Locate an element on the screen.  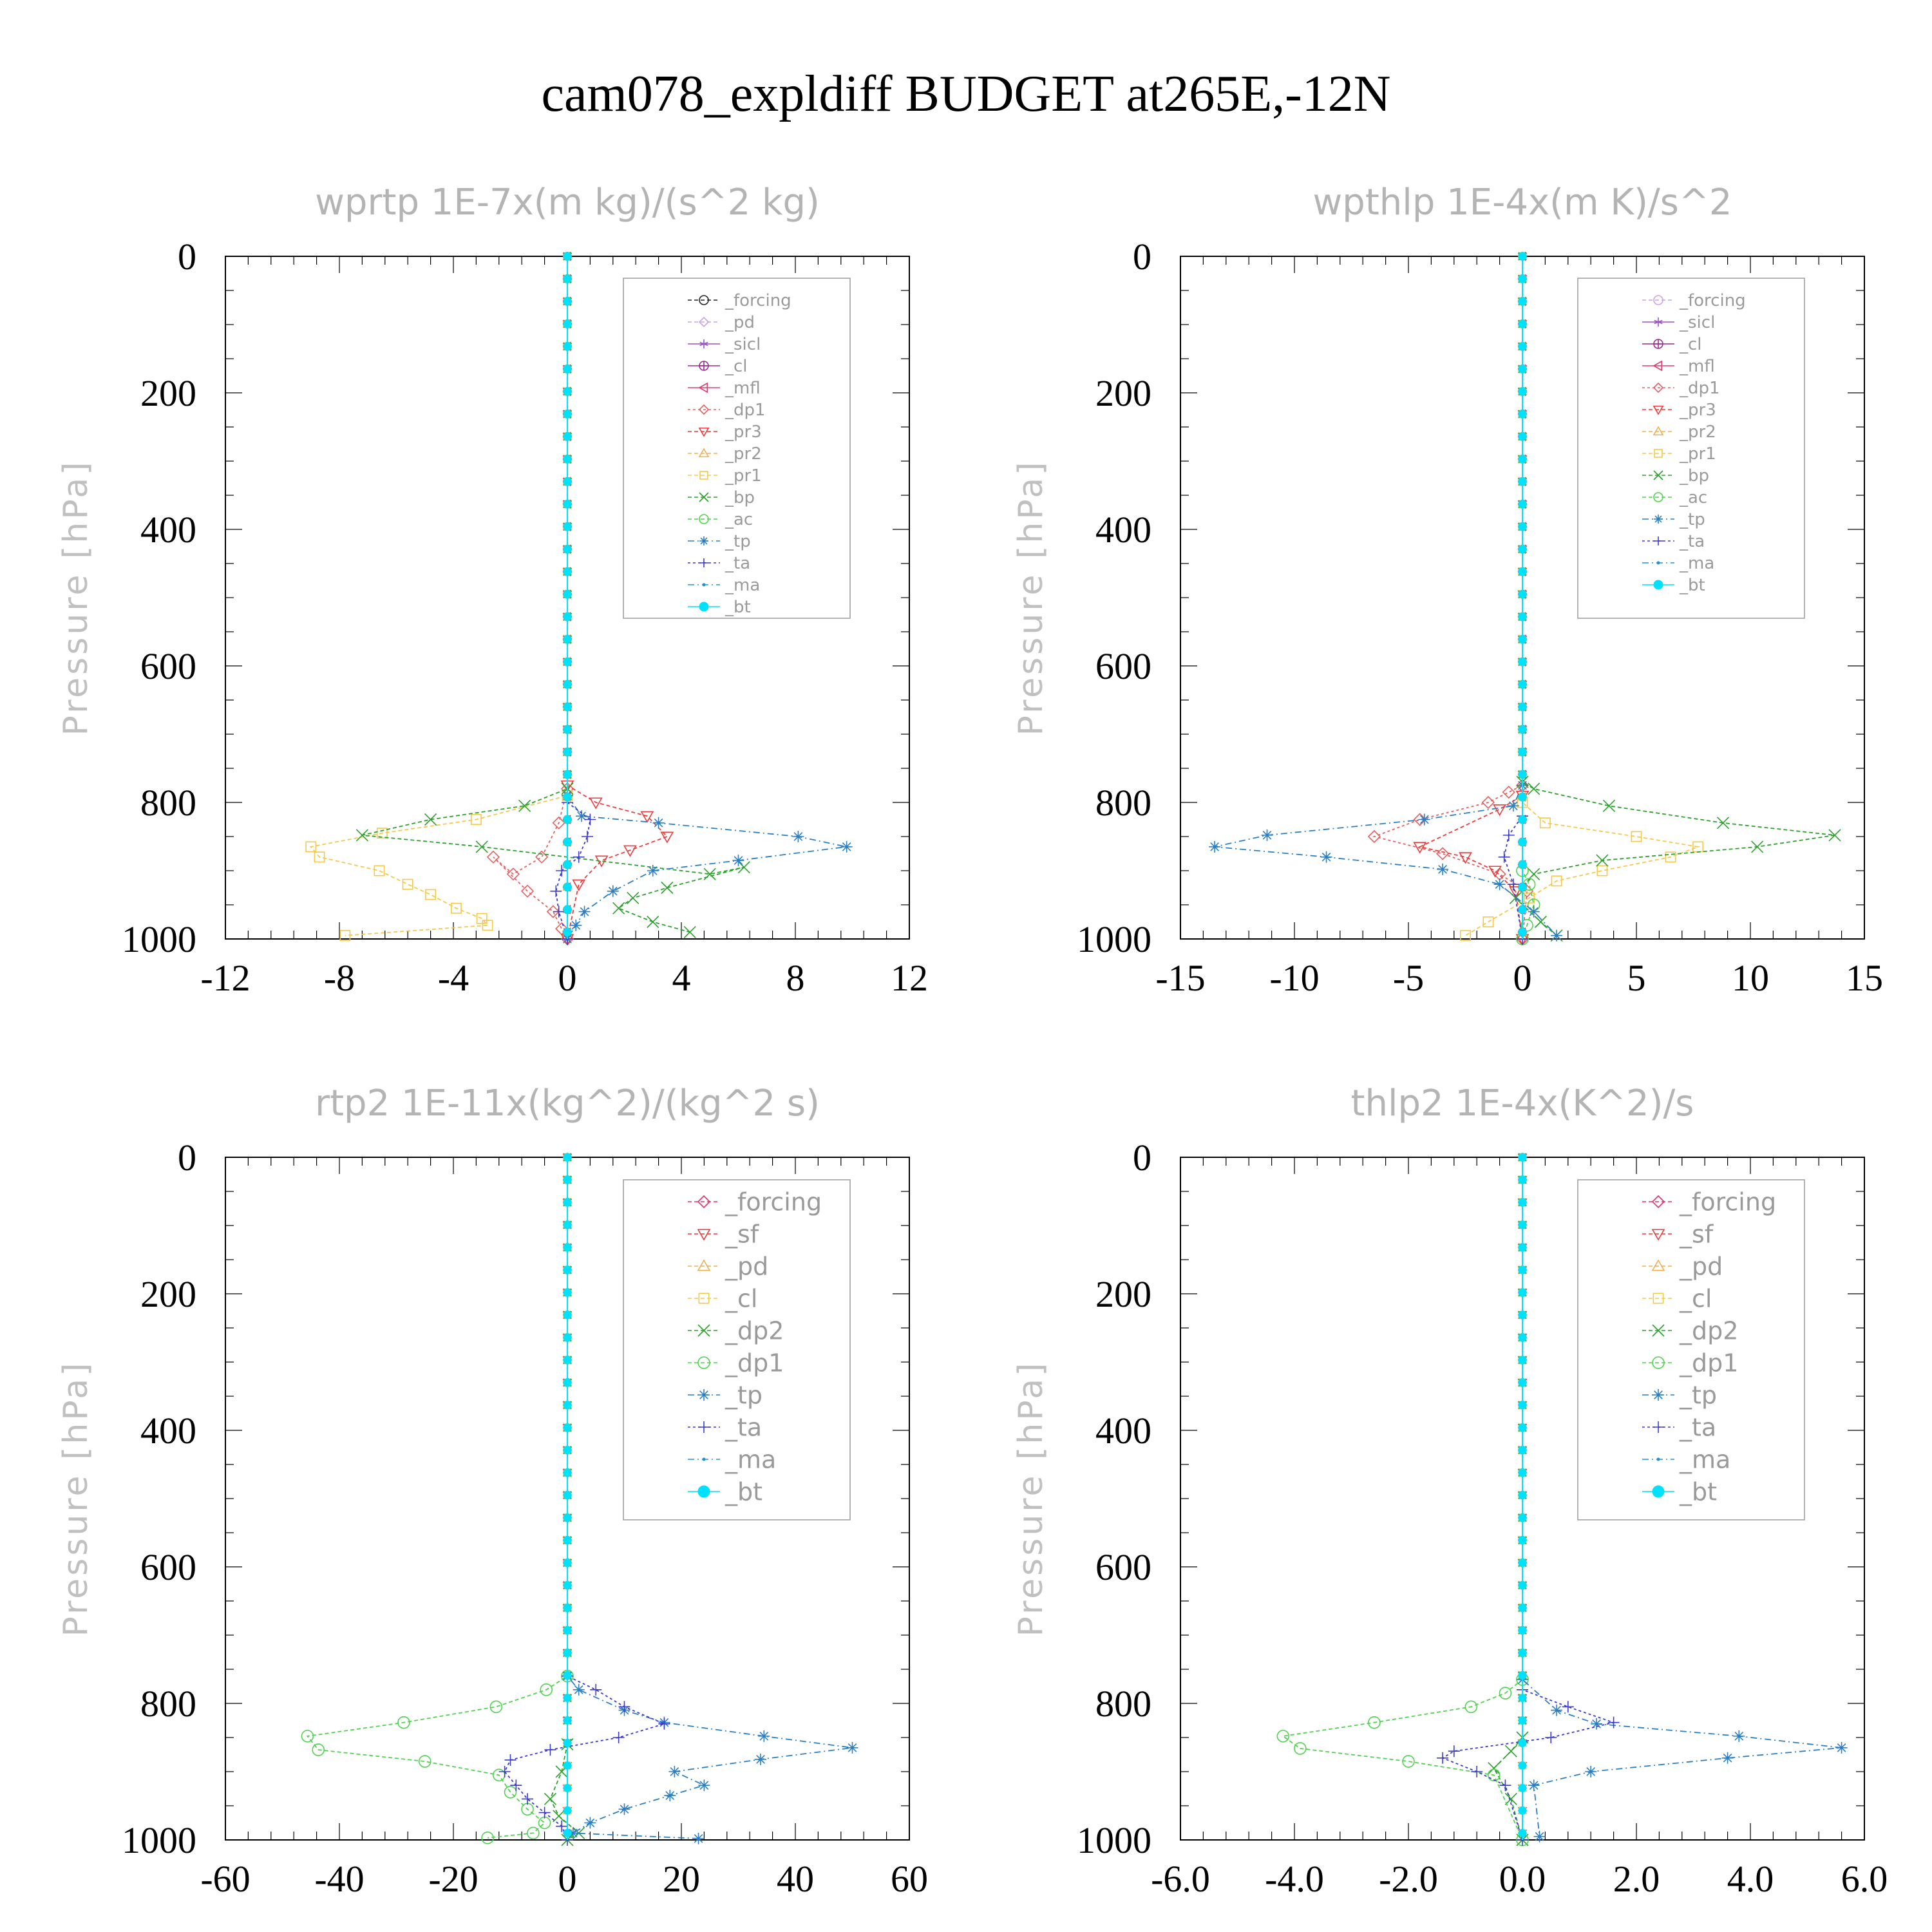
axis-ticks is located at coordinates (1522, 597).